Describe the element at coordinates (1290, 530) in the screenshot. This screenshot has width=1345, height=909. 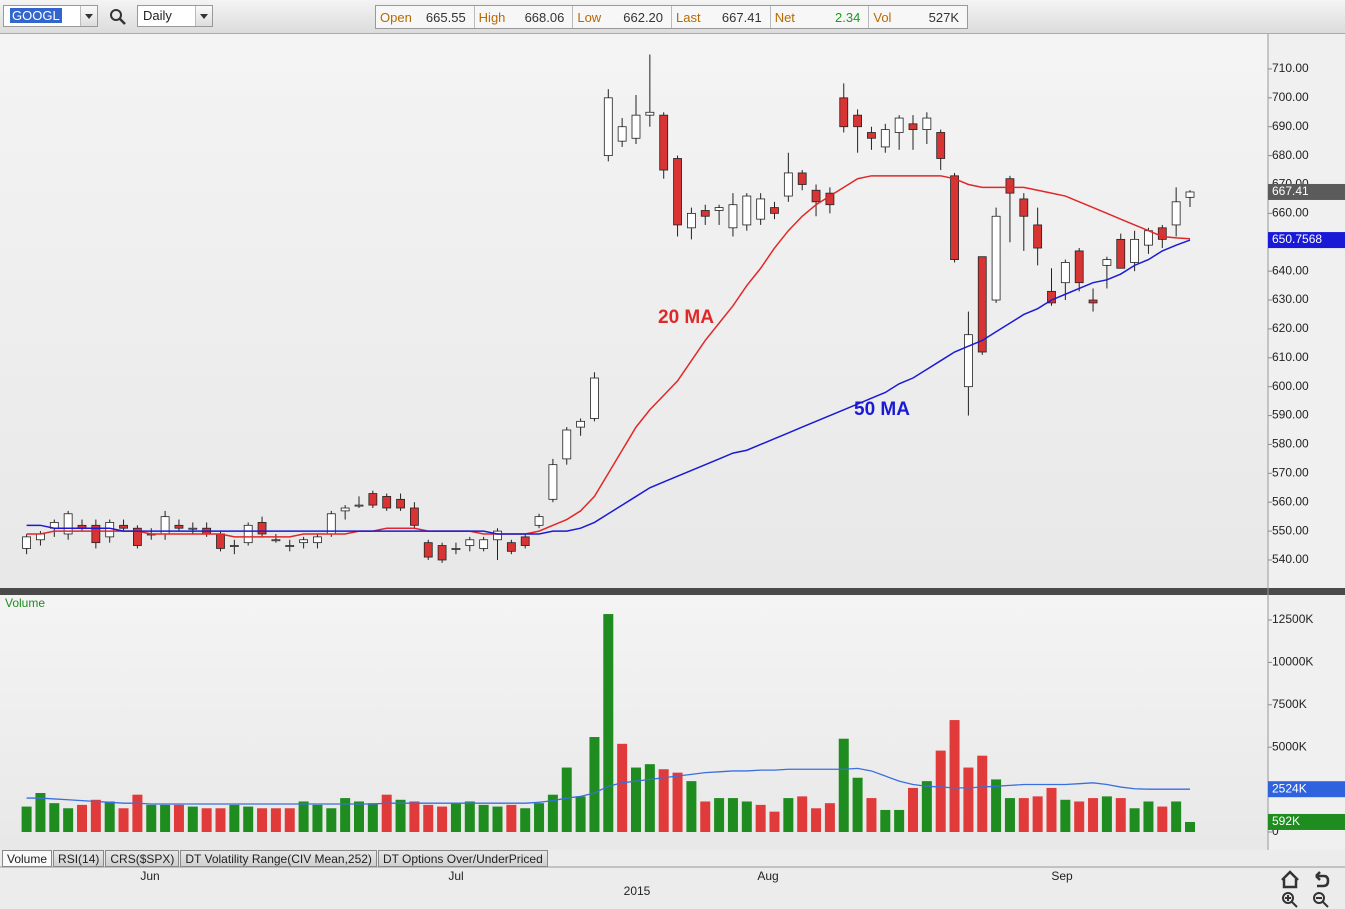
I see `y-tick-label: 550.00` at that location.